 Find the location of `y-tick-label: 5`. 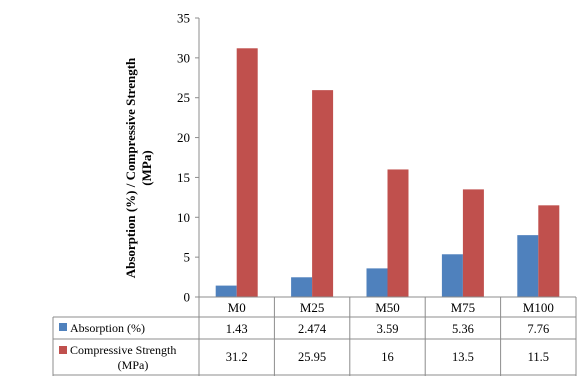

y-tick-label: 5 is located at coordinates (187, 257).